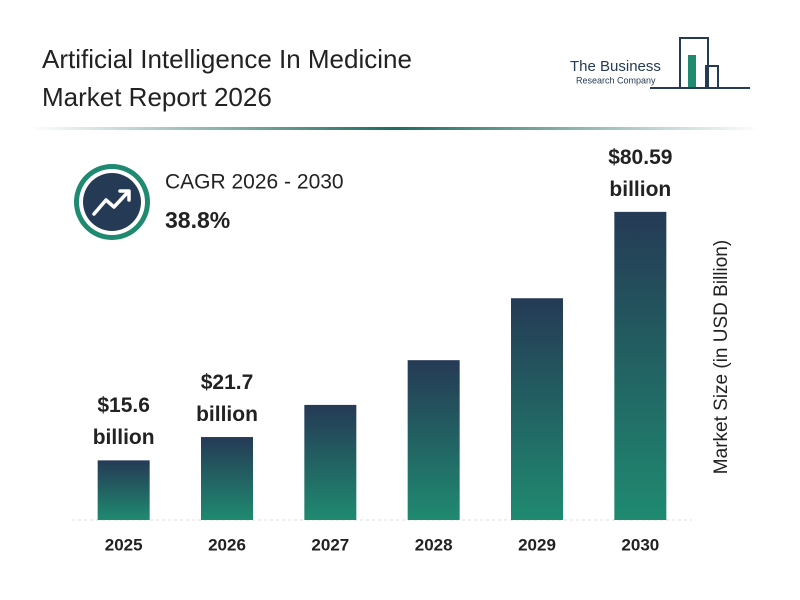 This screenshot has width=800, height=600. Describe the element at coordinates (616, 80) in the screenshot. I see `logo-subtext: Research Company` at that location.